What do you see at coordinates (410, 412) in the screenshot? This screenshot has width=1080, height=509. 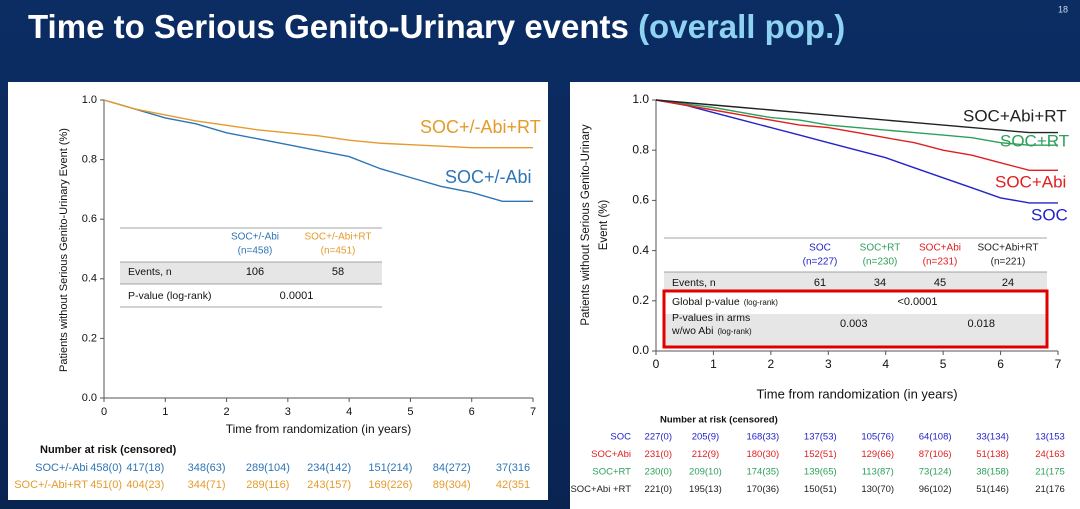 I see `x-tick-label: 5` at bounding box center [410, 412].